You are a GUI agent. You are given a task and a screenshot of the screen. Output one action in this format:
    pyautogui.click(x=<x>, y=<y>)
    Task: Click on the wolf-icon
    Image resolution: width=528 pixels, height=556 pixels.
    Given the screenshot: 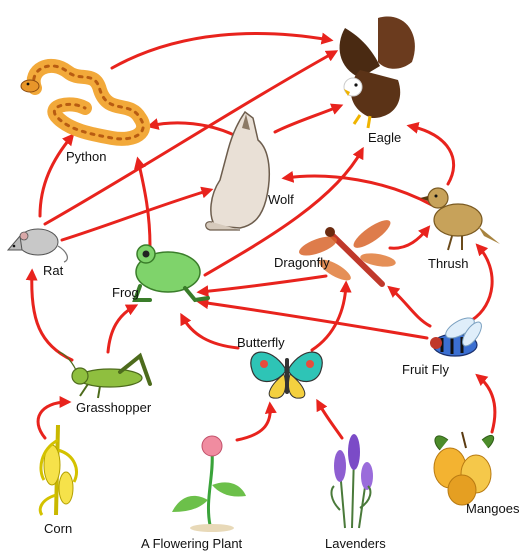 What is the action you would take?
    pyautogui.click(x=238, y=170)
    